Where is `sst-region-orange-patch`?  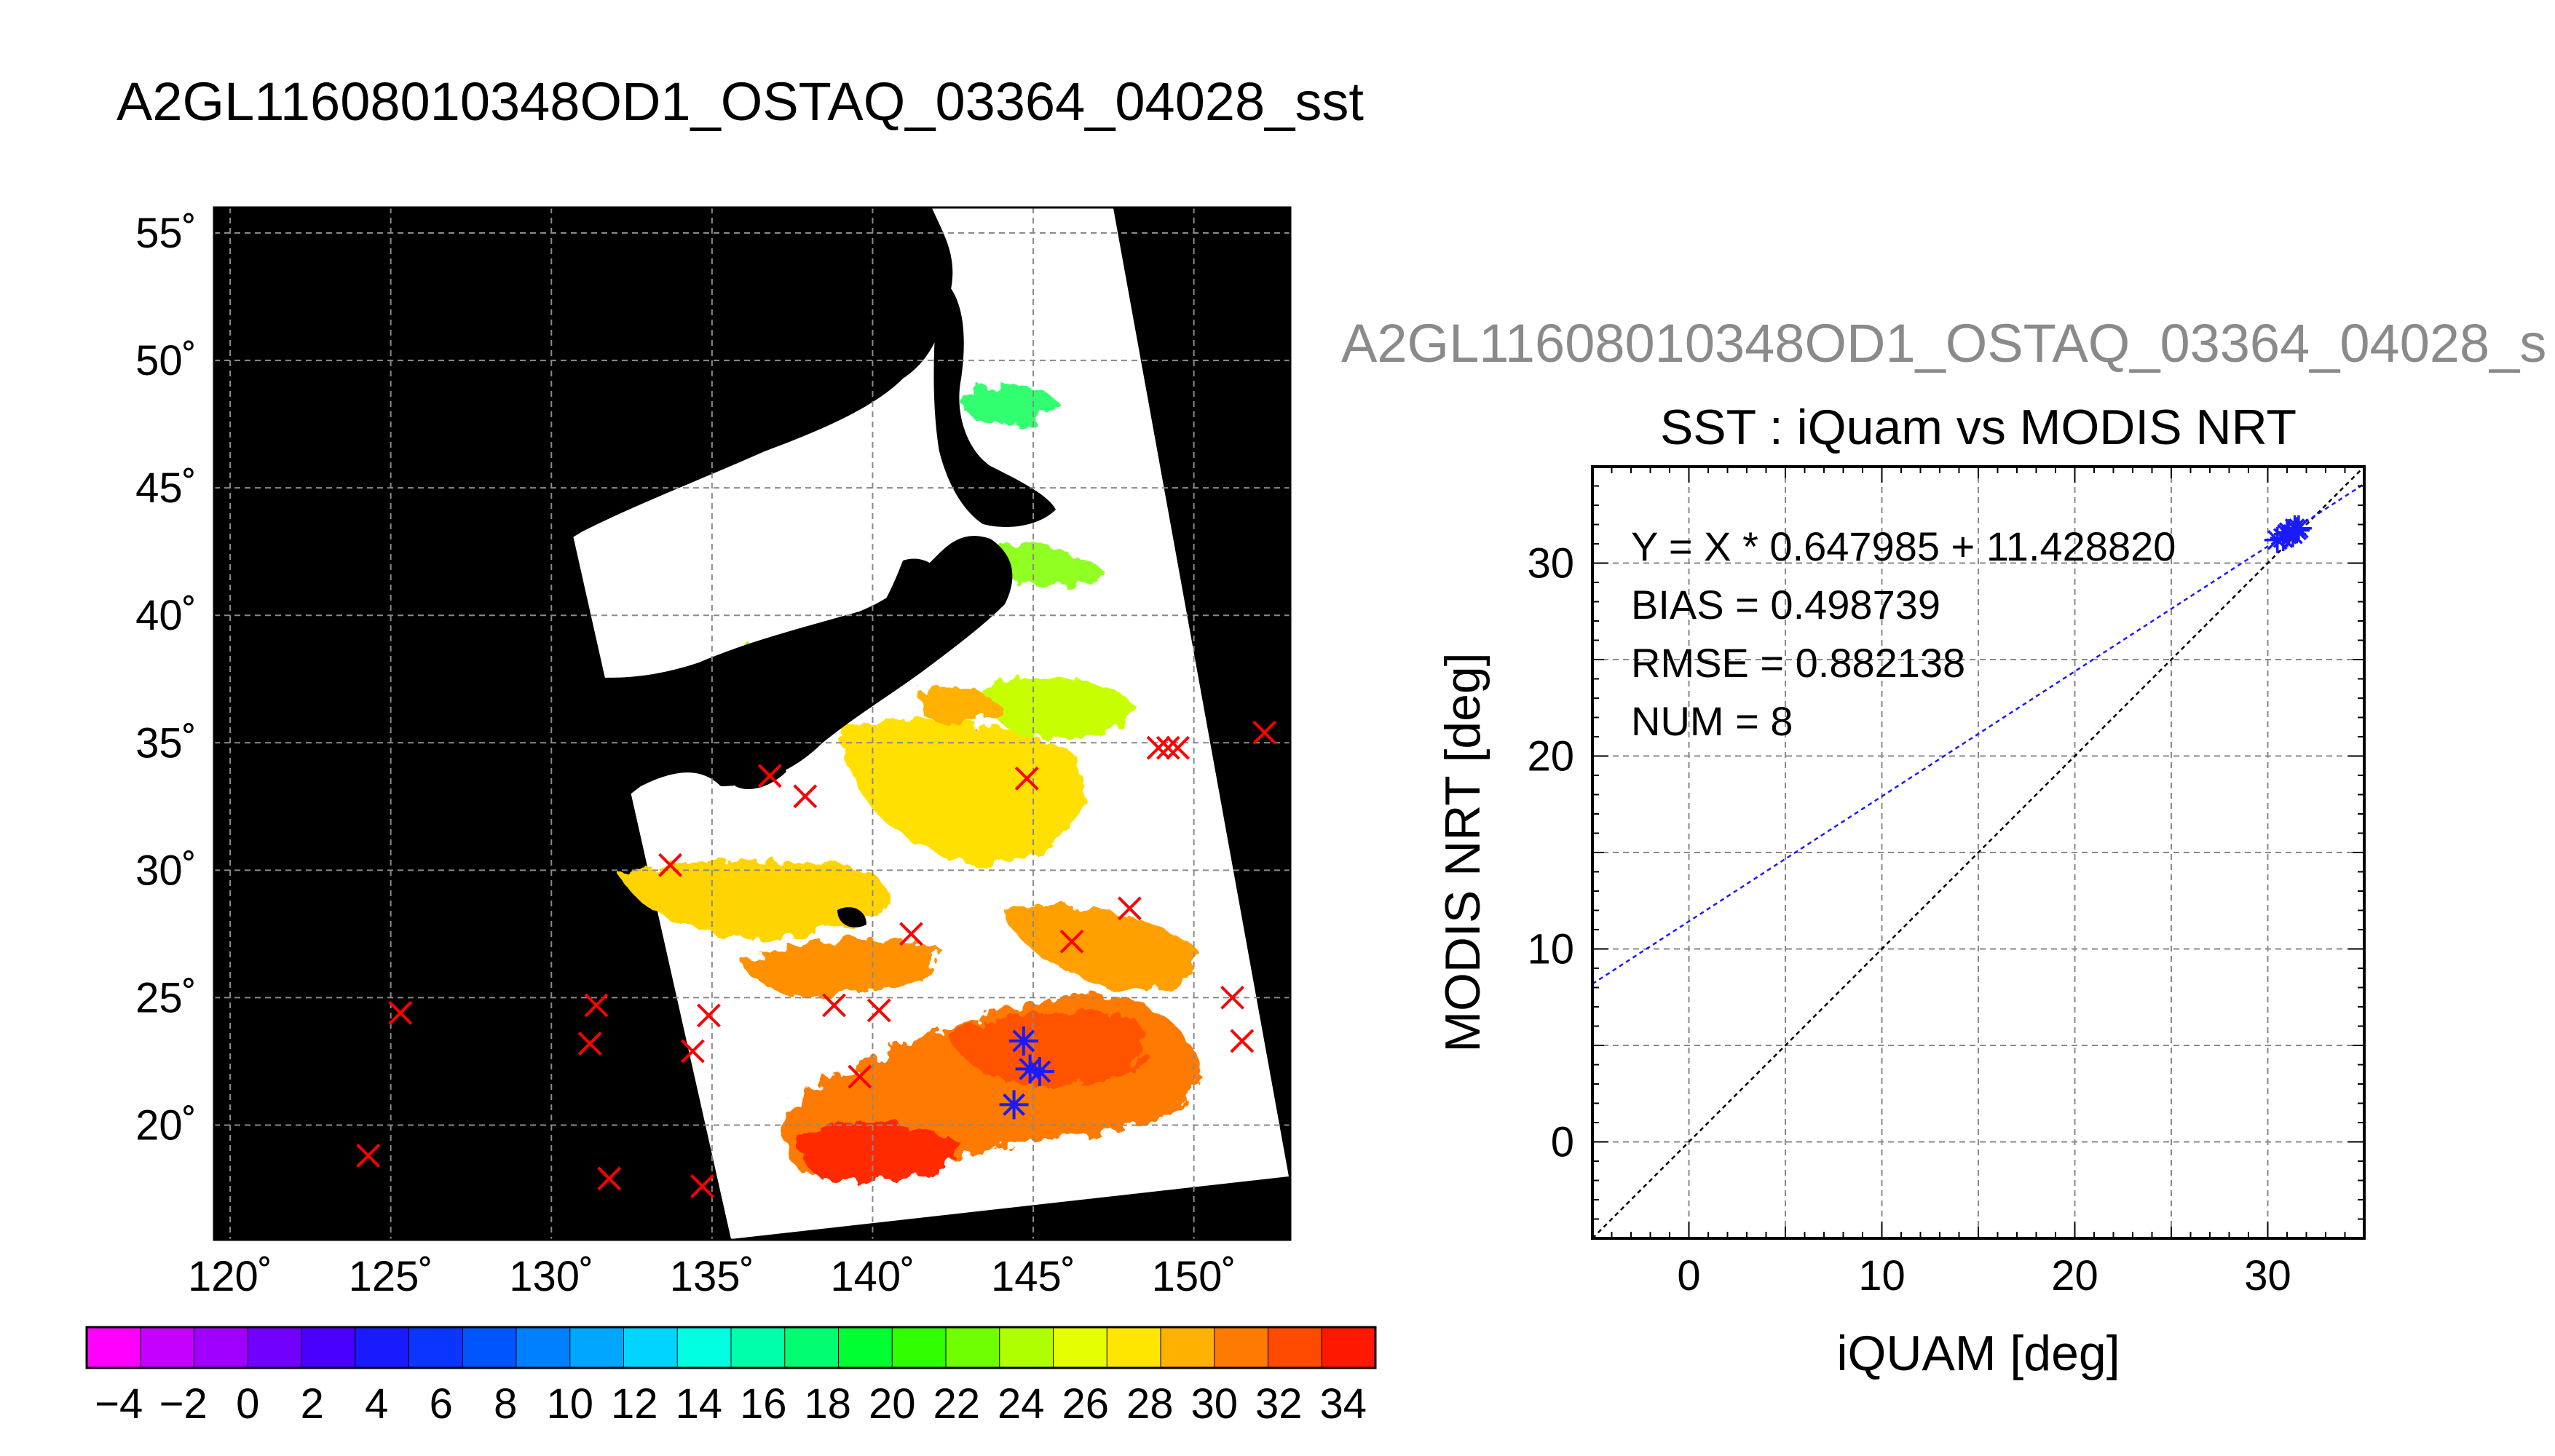
sst-region-orange-patch is located at coordinates (961, 707).